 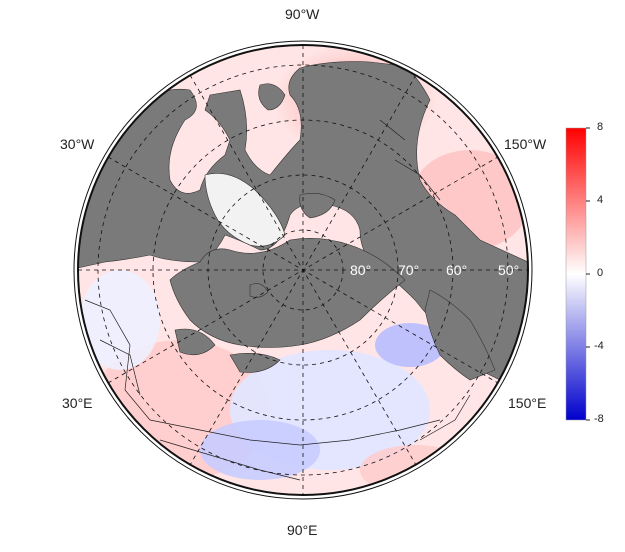 What do you see at coordinates (599, 419) in the screenshot?
I see `colorbar-tick-neg8: -8` at bounding box center [599, 419].